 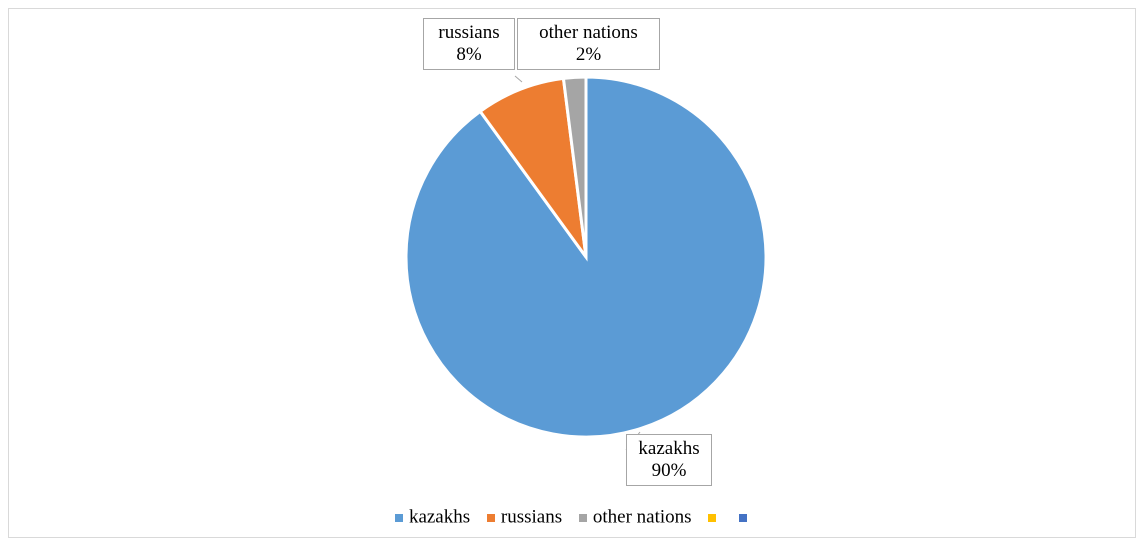 What do you see at coordinates (531, 517) in the screenshot?
I see `legend-text-russians: russians` at bounding box center [531, 517].